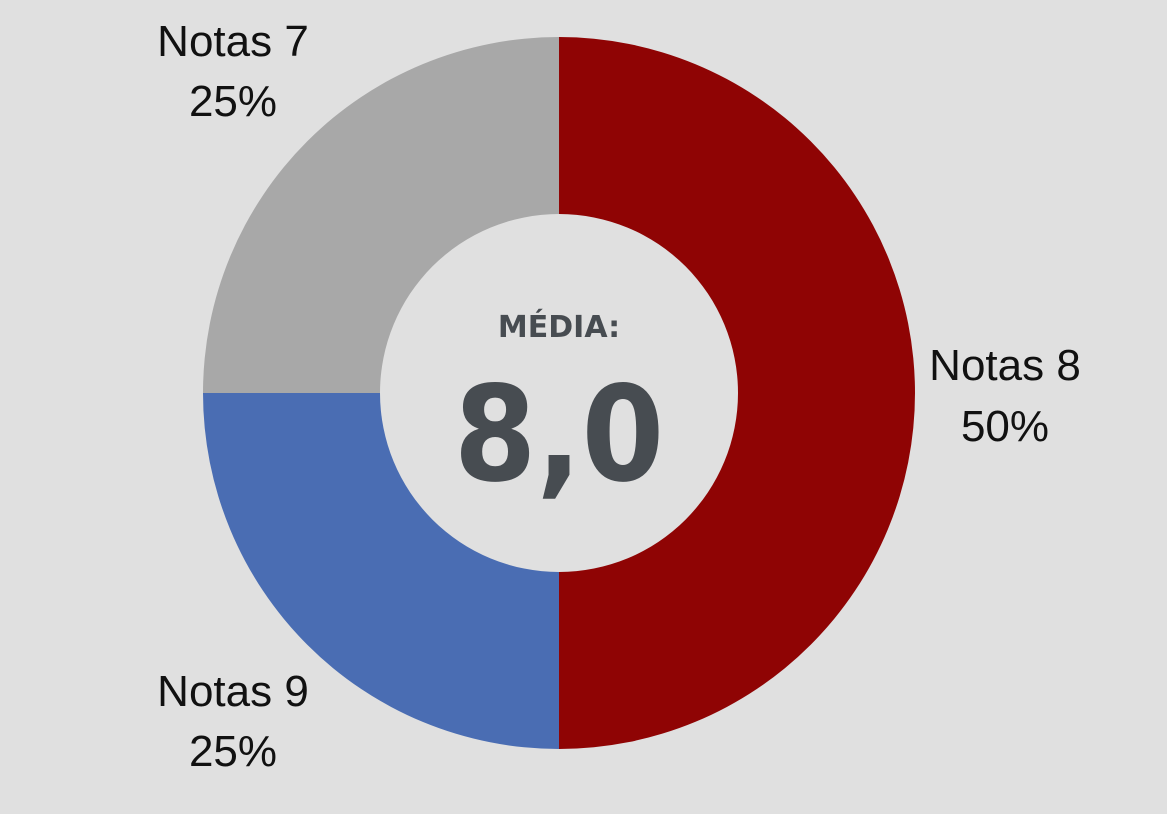 This screenshot has width=1167, height=814. I want to click on center-caption: MÉDIA:, so click(559, 327).